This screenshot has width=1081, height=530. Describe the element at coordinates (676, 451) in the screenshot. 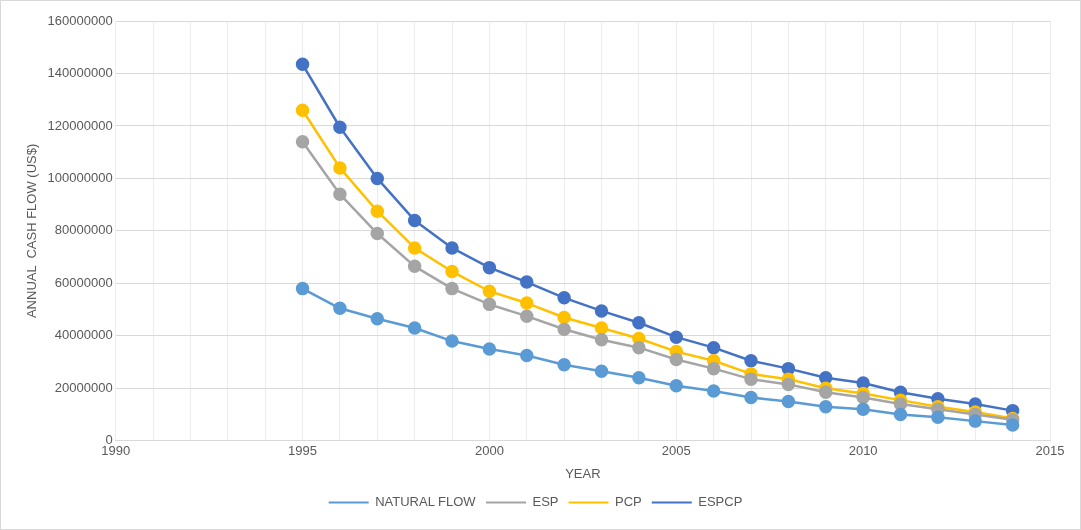

I see `x-tick-label: 2005` at that location.